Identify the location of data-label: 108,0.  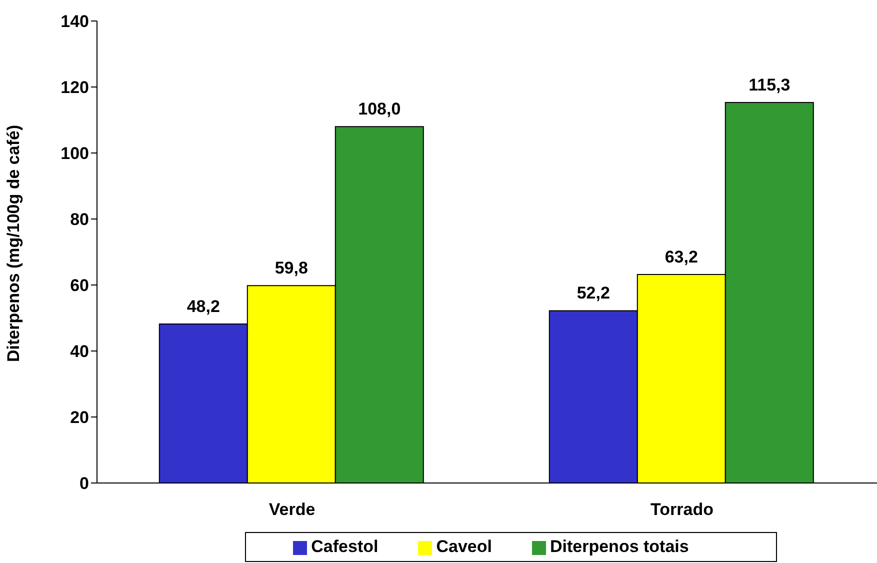
(379, 109).